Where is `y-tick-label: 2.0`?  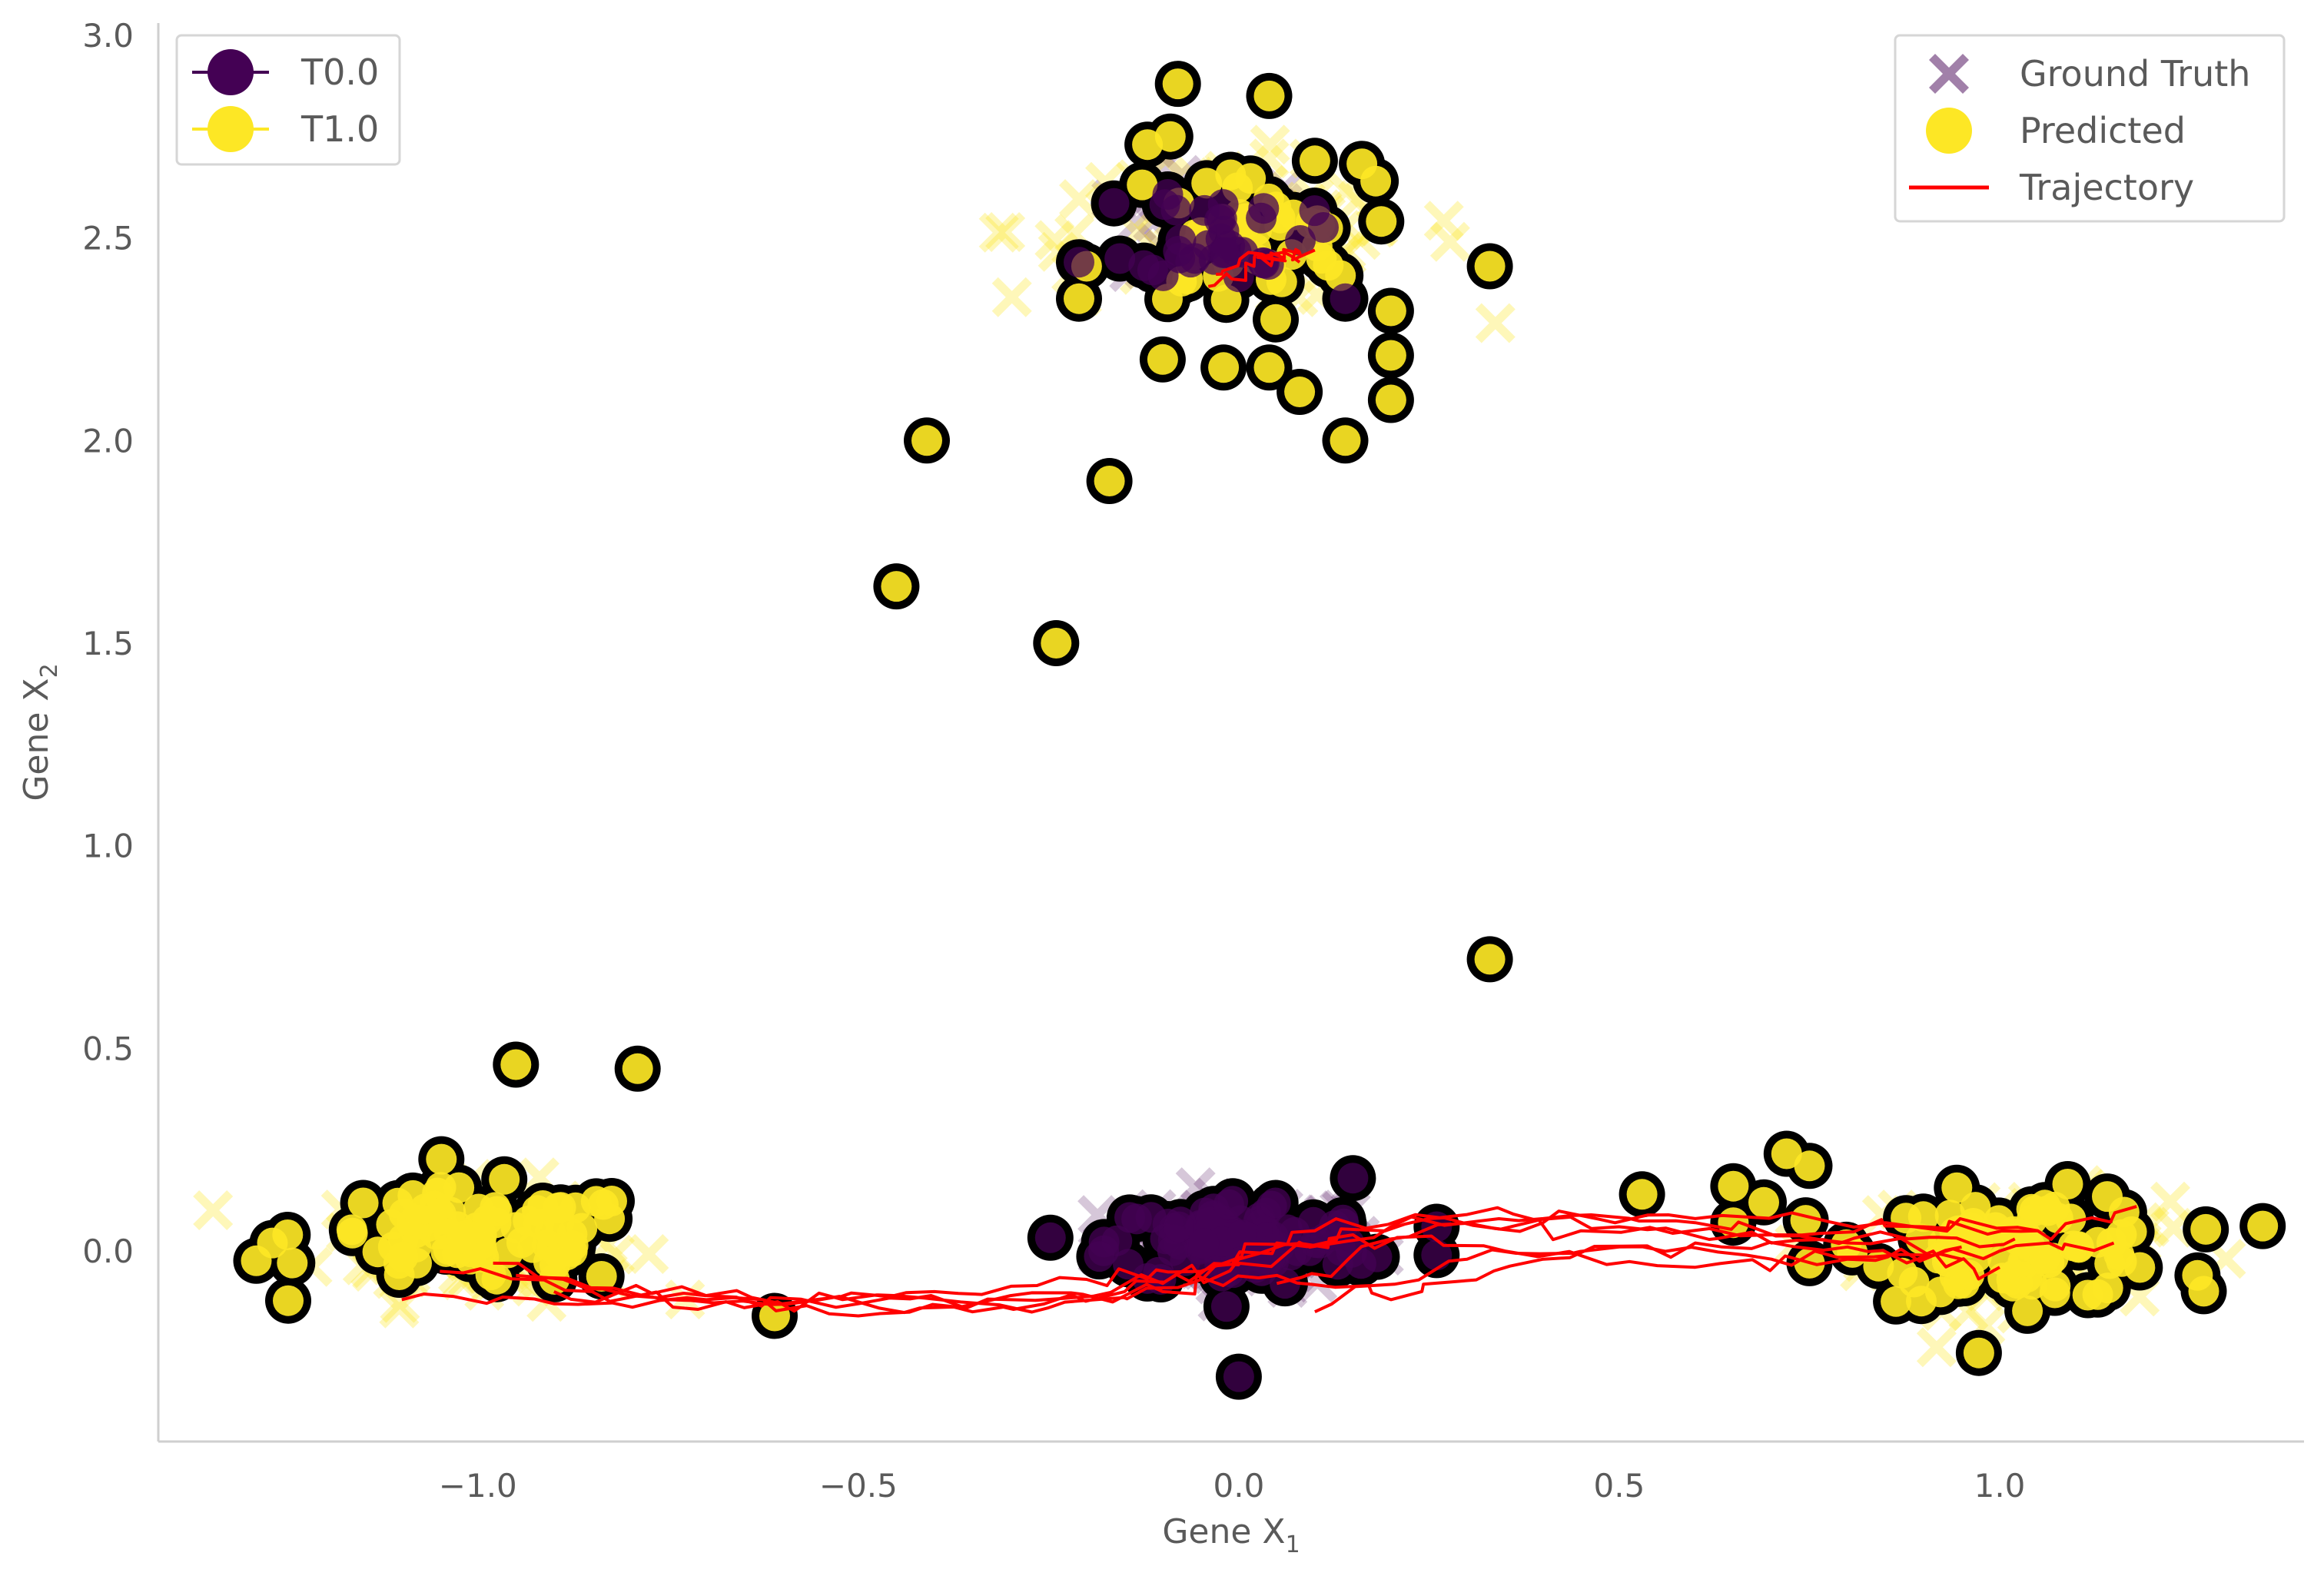
y-tick-label: 2.0 is located at coordinates (108, 441).